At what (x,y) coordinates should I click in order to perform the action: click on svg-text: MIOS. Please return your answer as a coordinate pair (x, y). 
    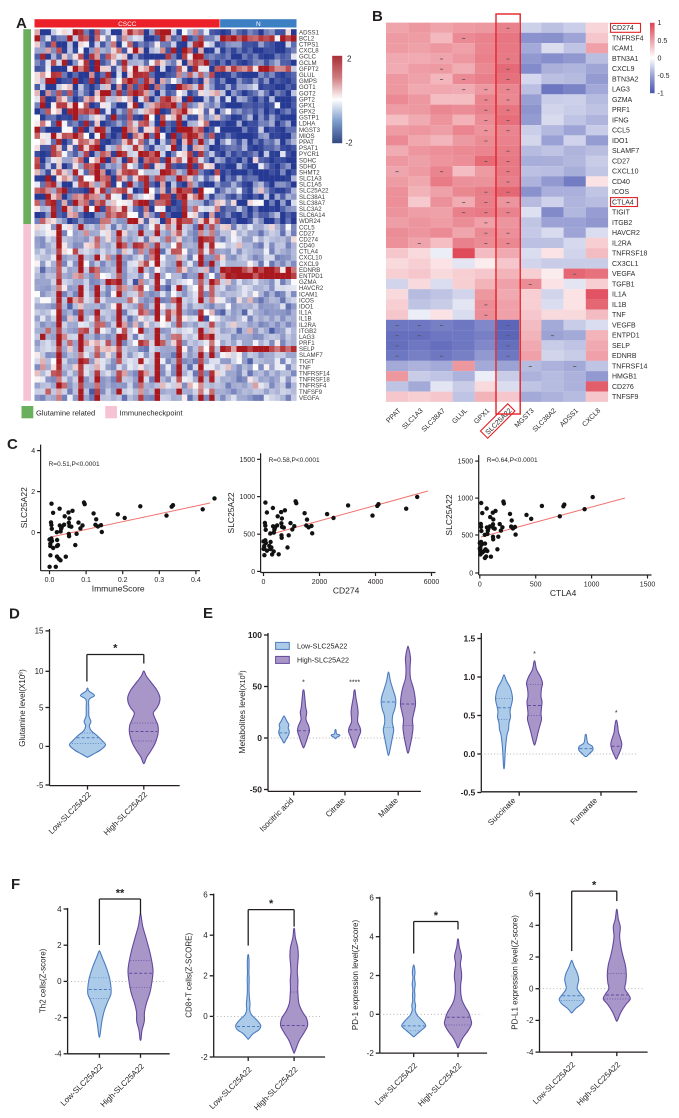
    Looking at the image, I should click on (307, 136).